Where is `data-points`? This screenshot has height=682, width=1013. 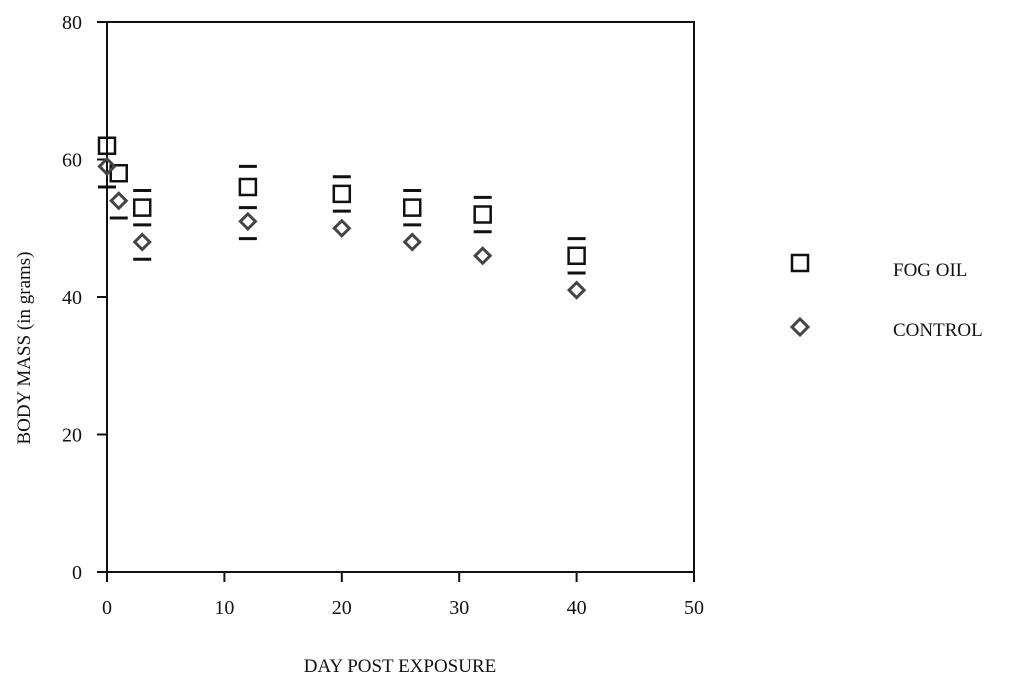 data-points is located at coordinates (342, 218).